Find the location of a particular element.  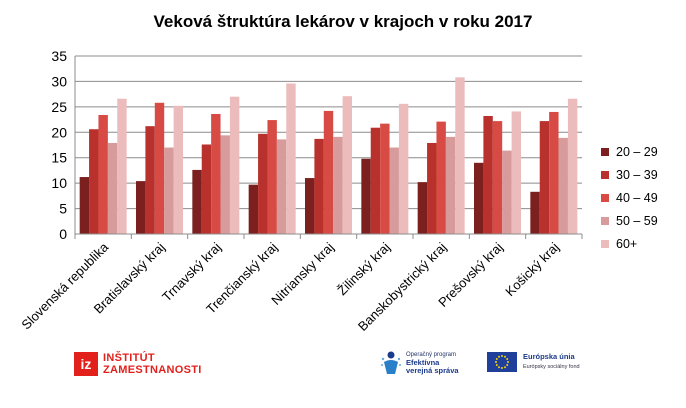

y-tick-label: 30 is located at coordinates (59, 81).